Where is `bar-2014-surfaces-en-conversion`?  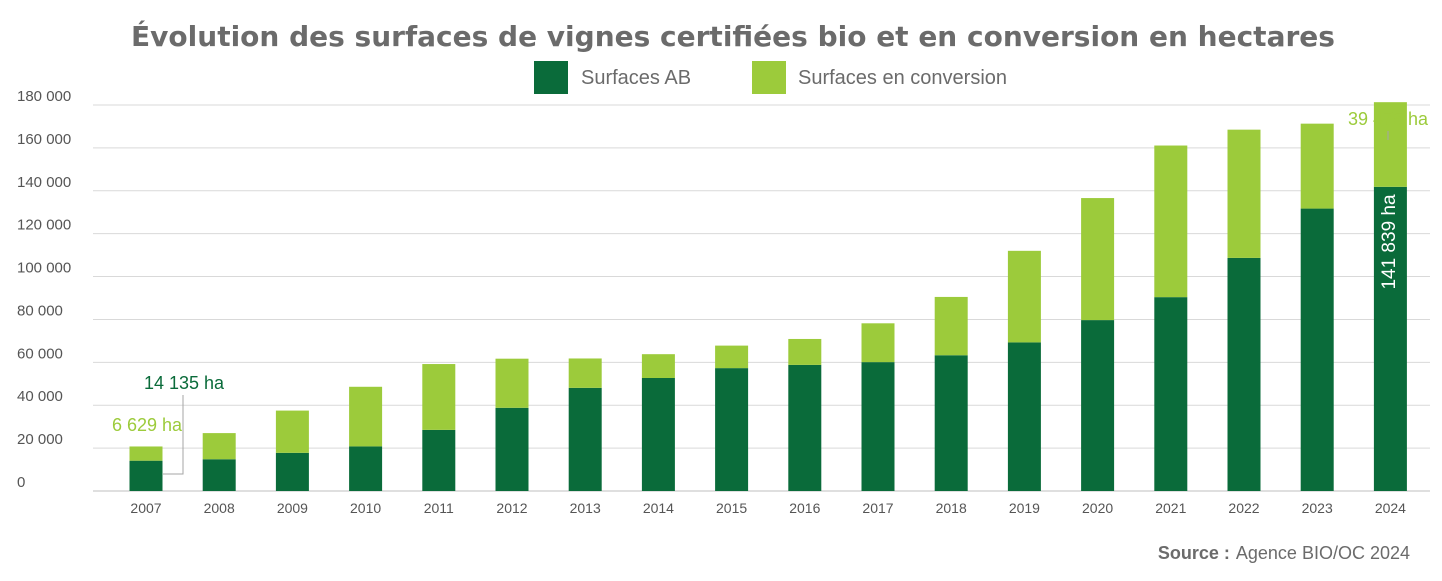 bar-2014-surfaces-en-conversion is located at coordinates (658, 366).